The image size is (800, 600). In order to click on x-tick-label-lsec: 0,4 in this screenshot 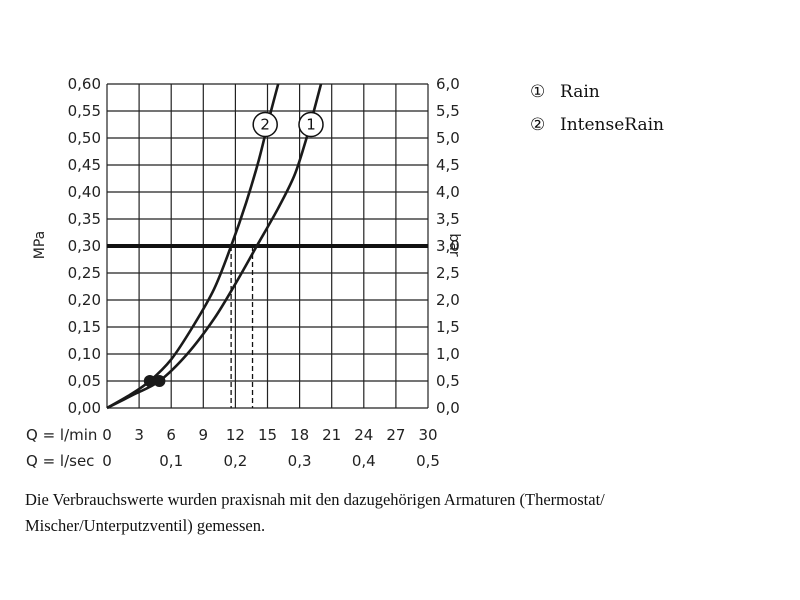, I will do `click(364, 461)`.